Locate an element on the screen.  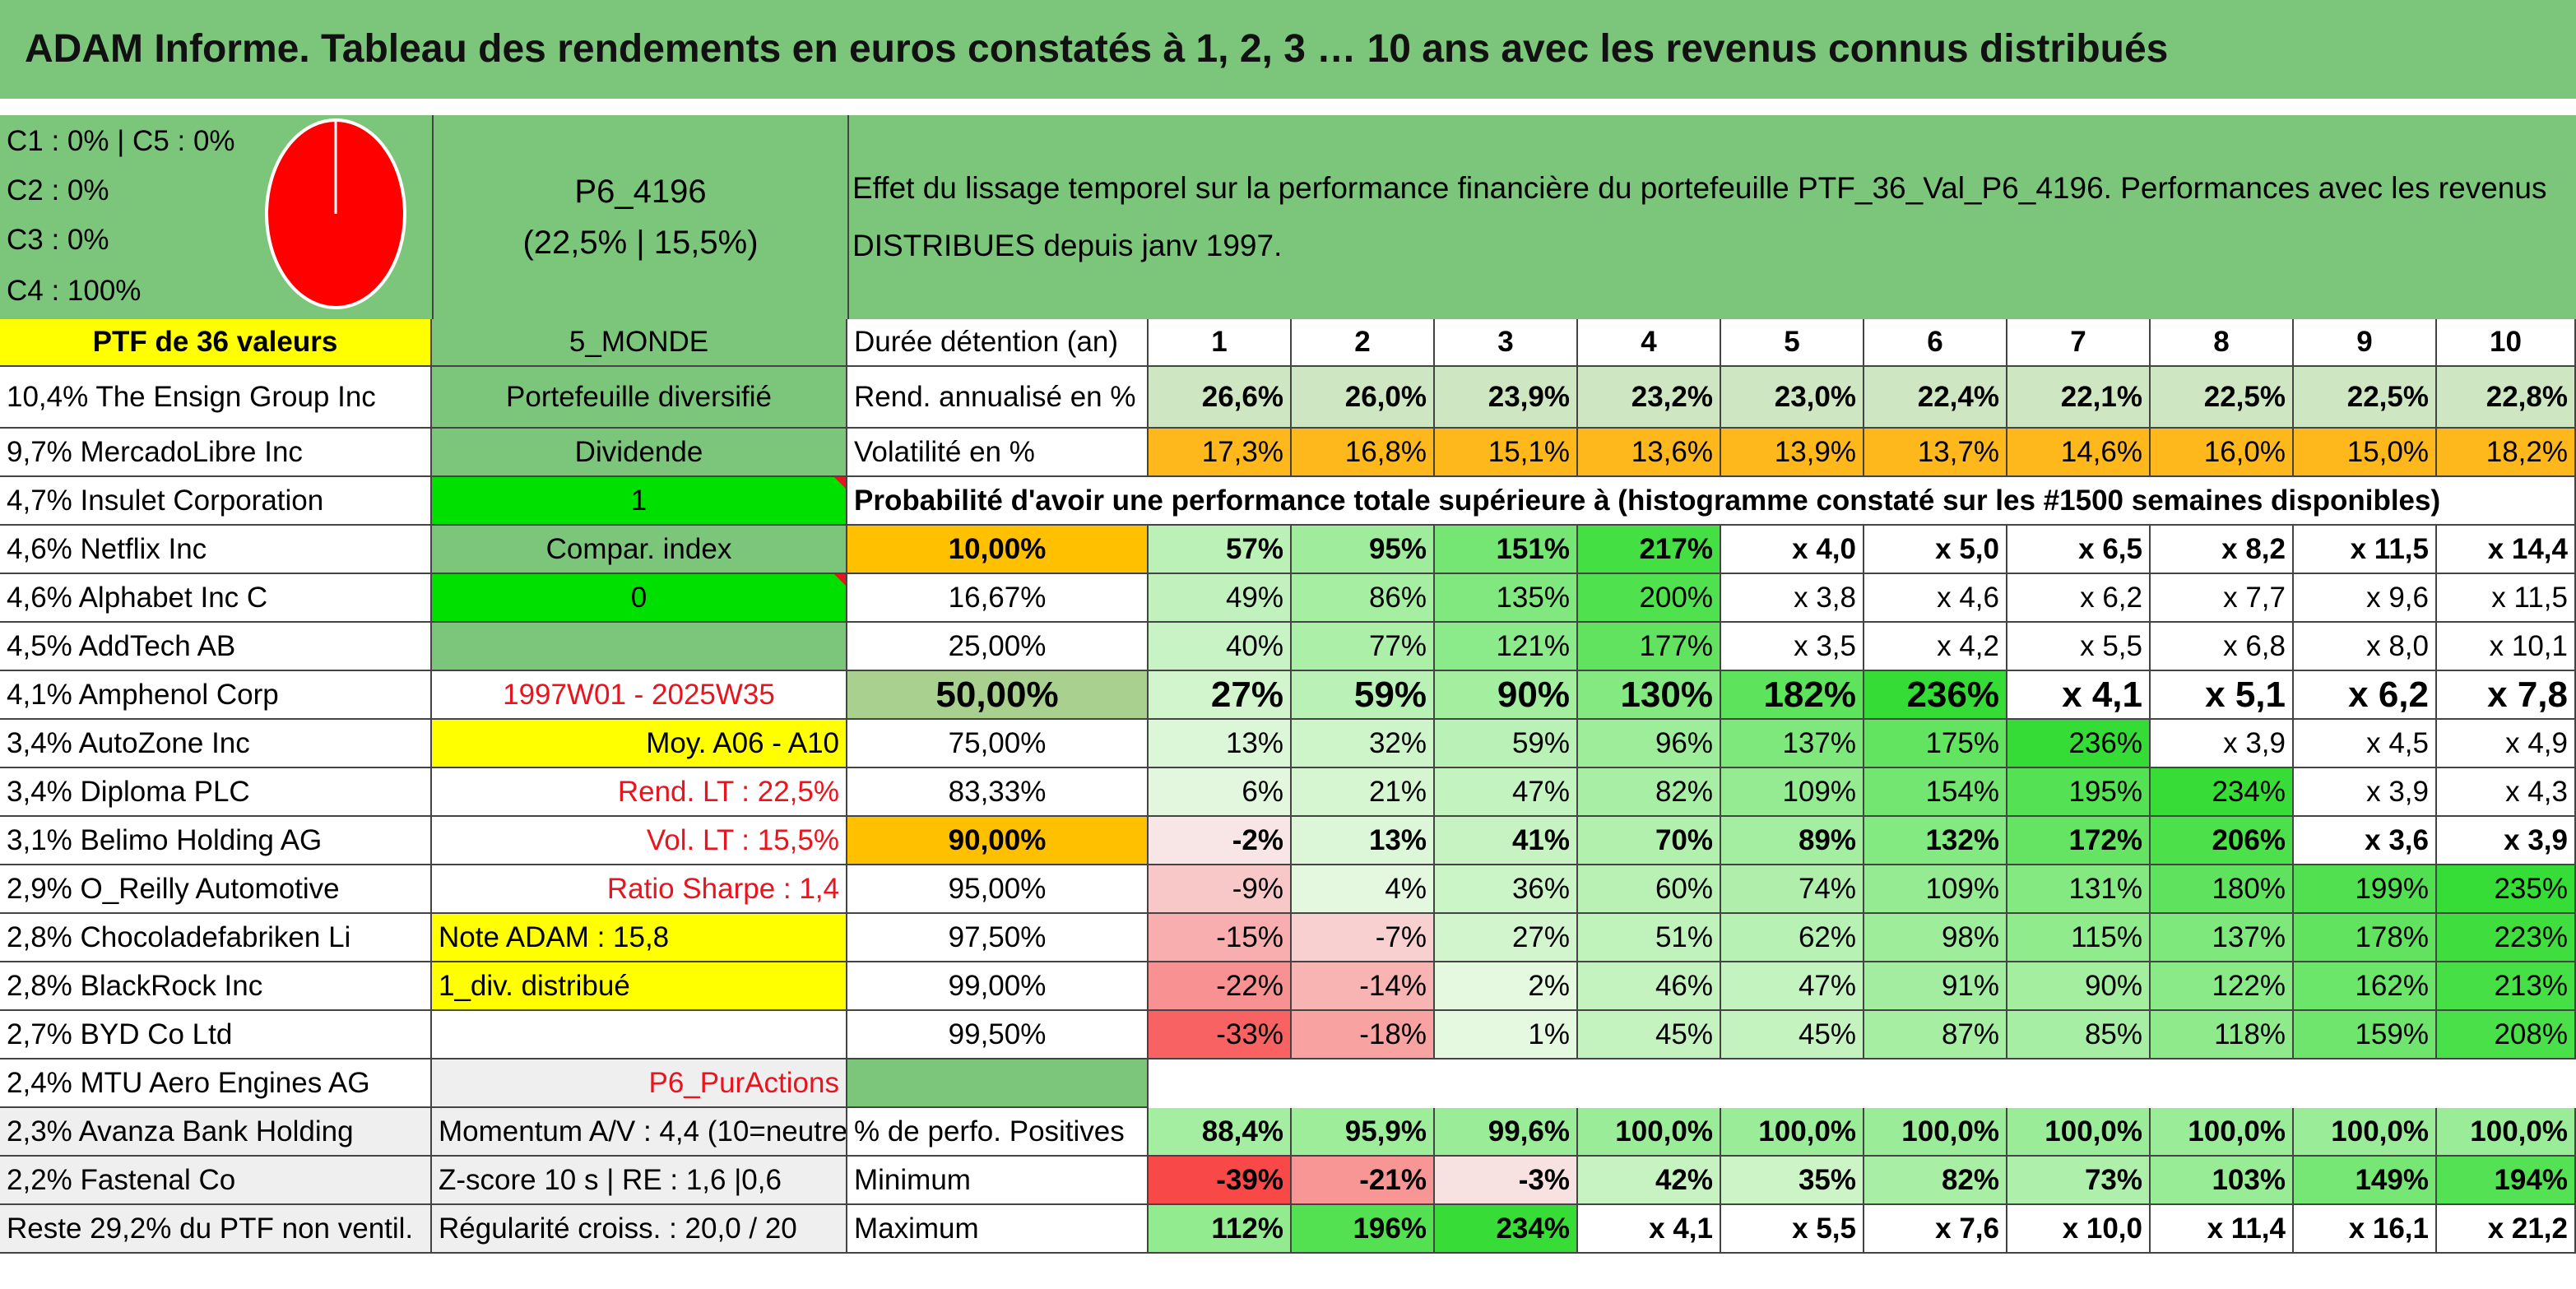
vol-value: 16,8% is located at coordinates (1363, 453).